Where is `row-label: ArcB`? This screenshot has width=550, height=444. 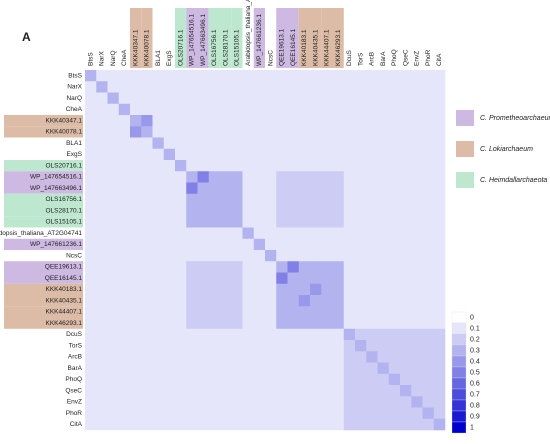
row-label: ArcB is located at coordinates (75, 357).